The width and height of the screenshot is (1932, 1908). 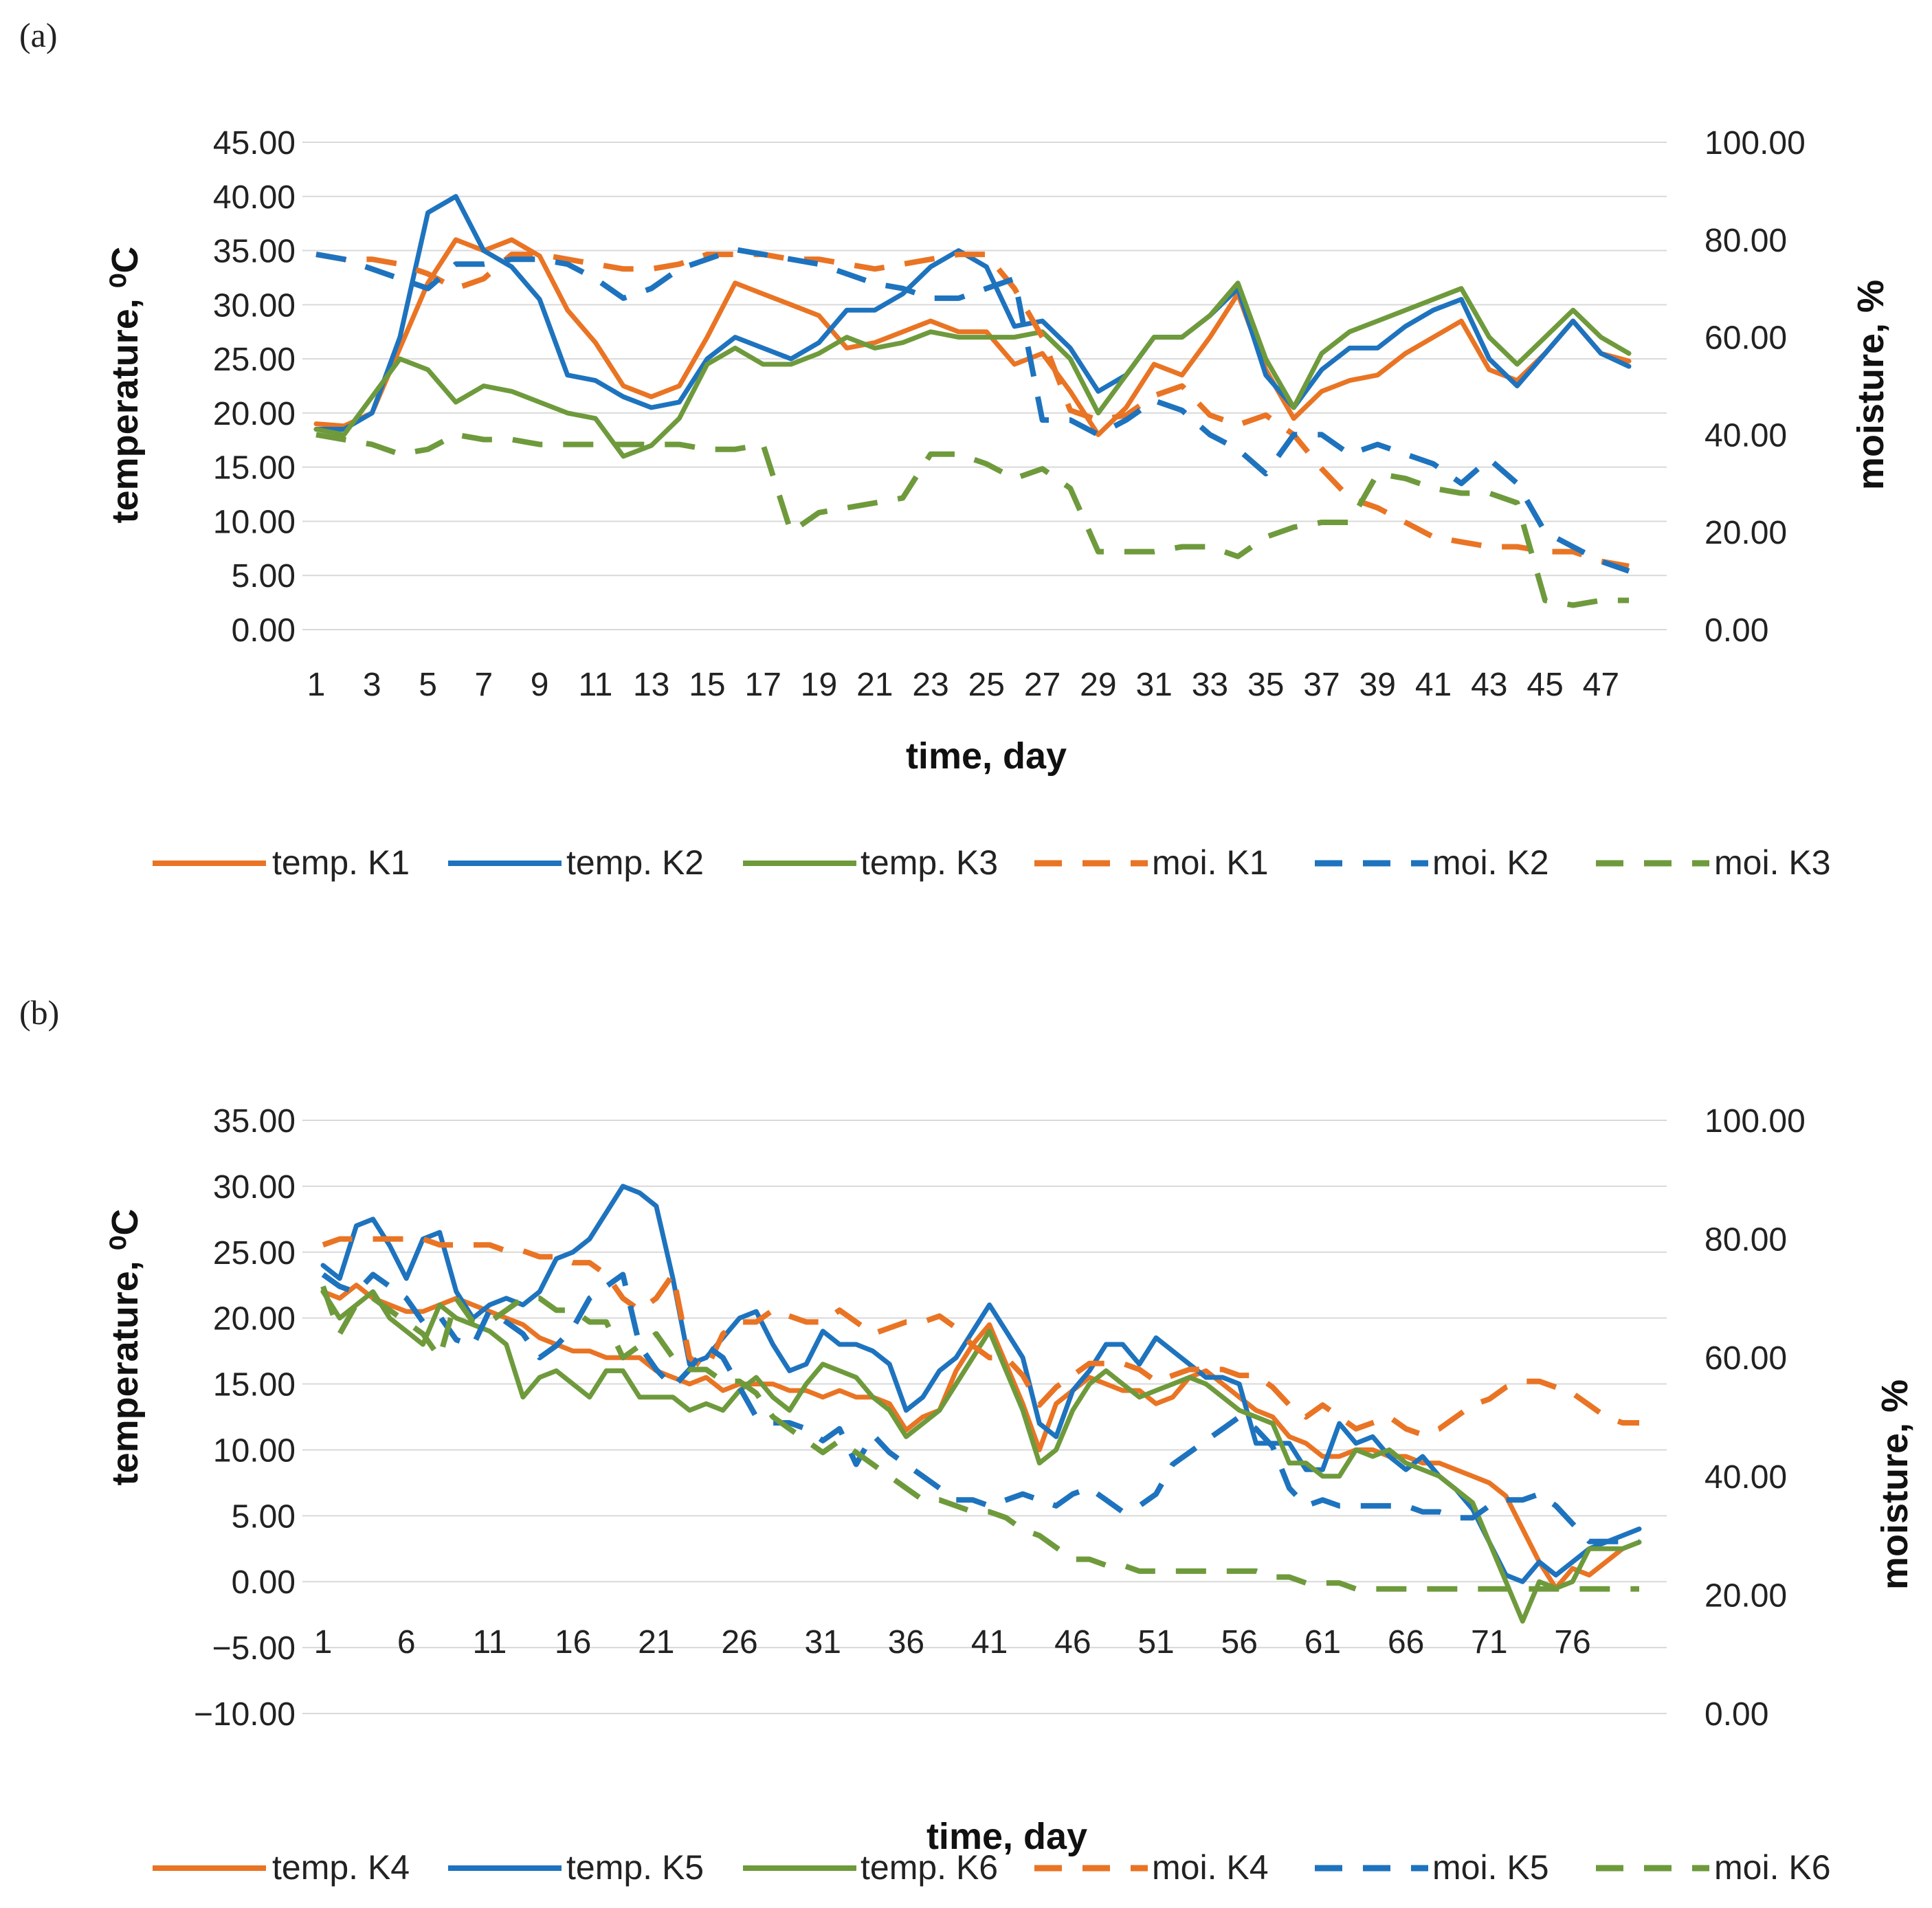 What do you see at coordinates (1601, 685) in the screenshot?
I see `x-tick-label: 47` at bounding box center [1601, 685].